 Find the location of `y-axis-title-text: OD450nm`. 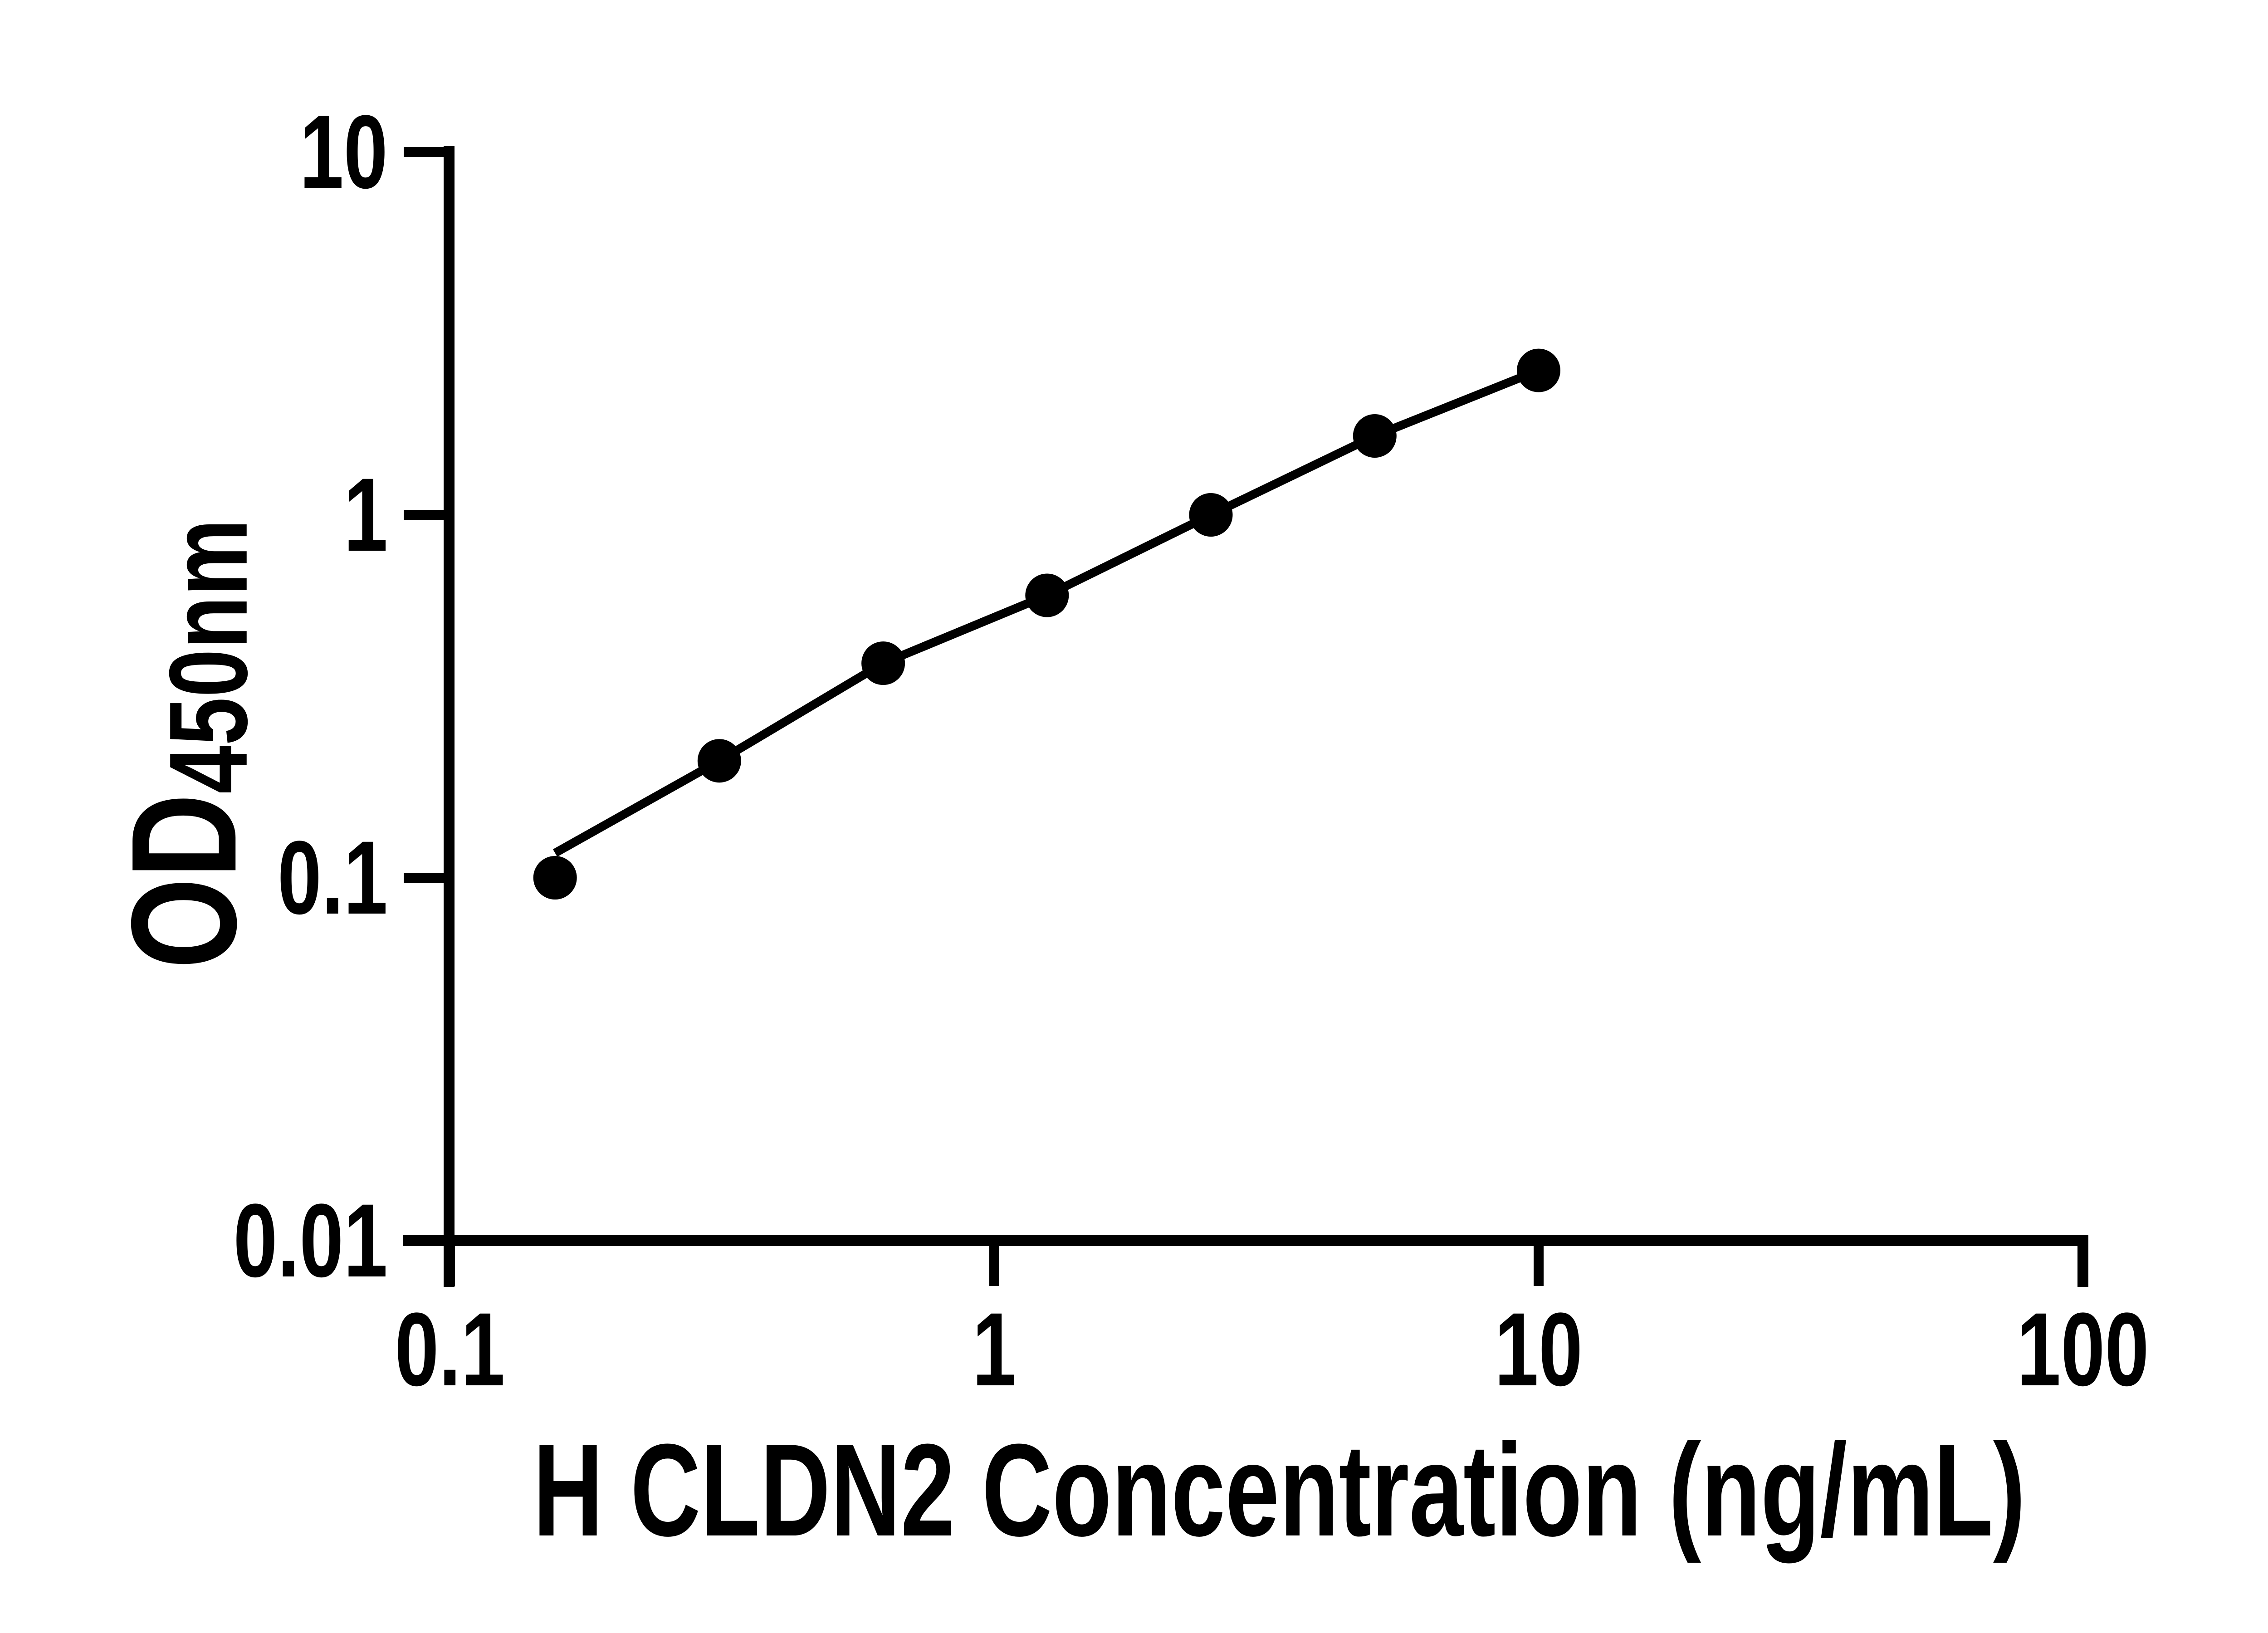

y-axis-title-text: OD450nm is located at coordinates (186, 744).